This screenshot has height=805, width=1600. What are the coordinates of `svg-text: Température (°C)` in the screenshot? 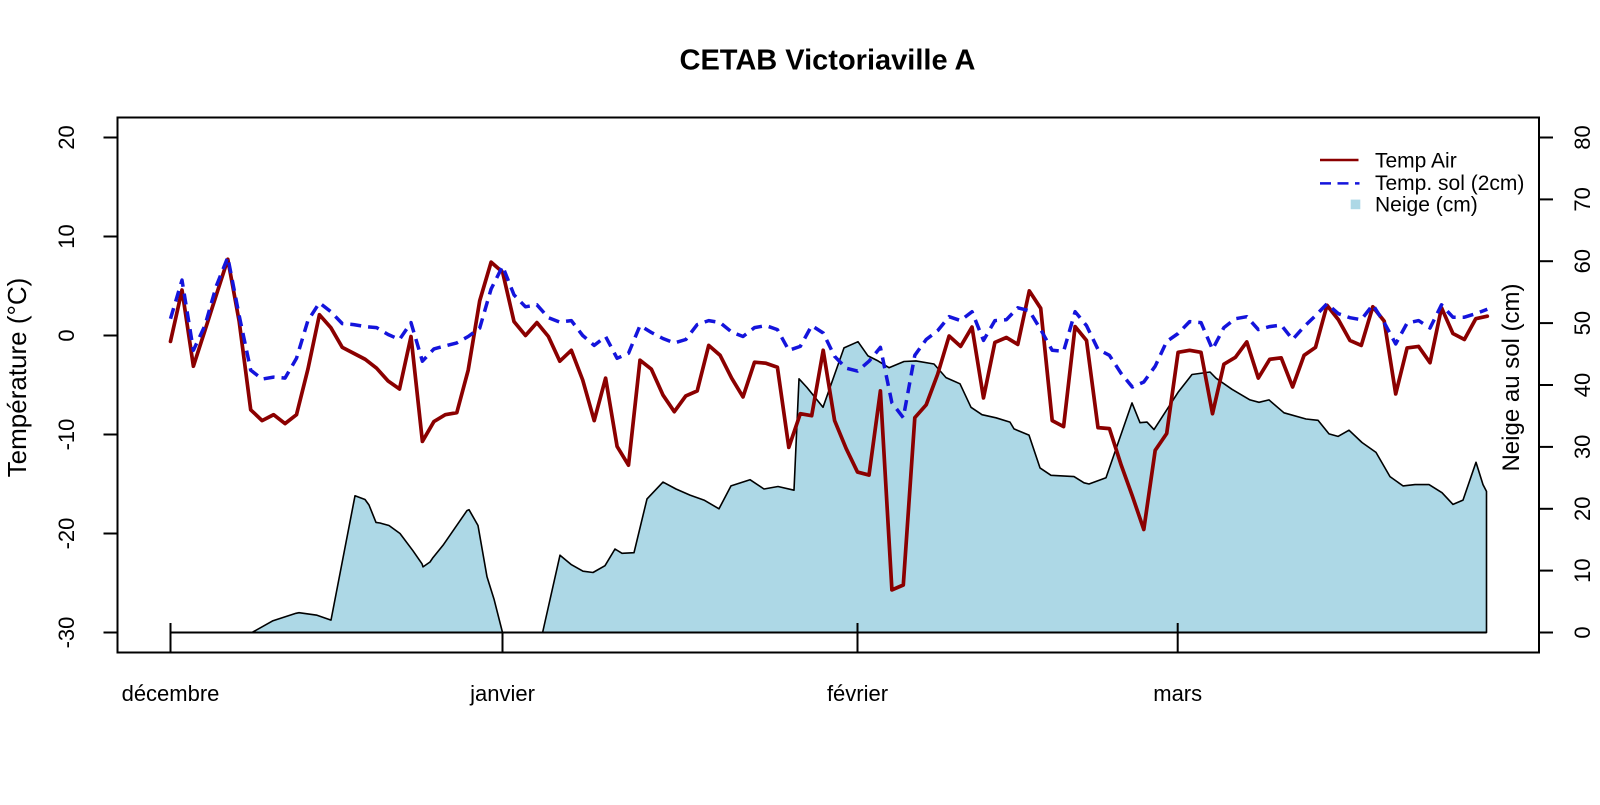 It's located at (17, 378).